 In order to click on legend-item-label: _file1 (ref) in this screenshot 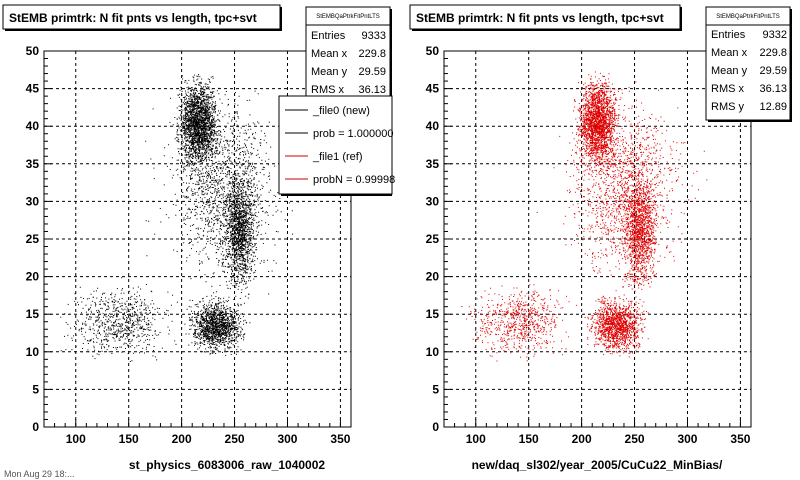, I will do `click(337, 157)`.